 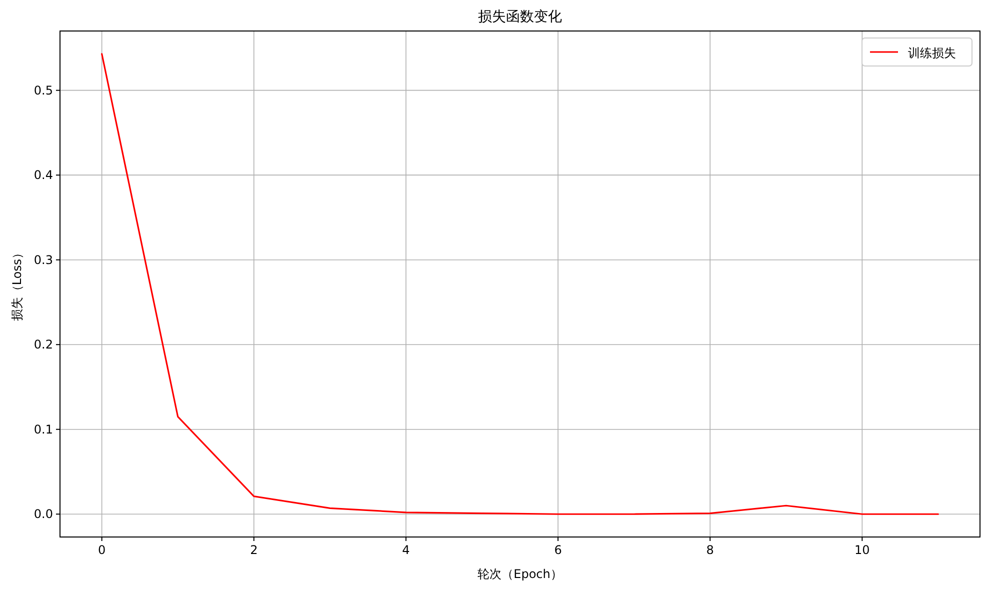 What do you see at coordinates (43, 259) in the screenshot?
I see `y-tick-label: 0.3` at bounding box center [43, 259].